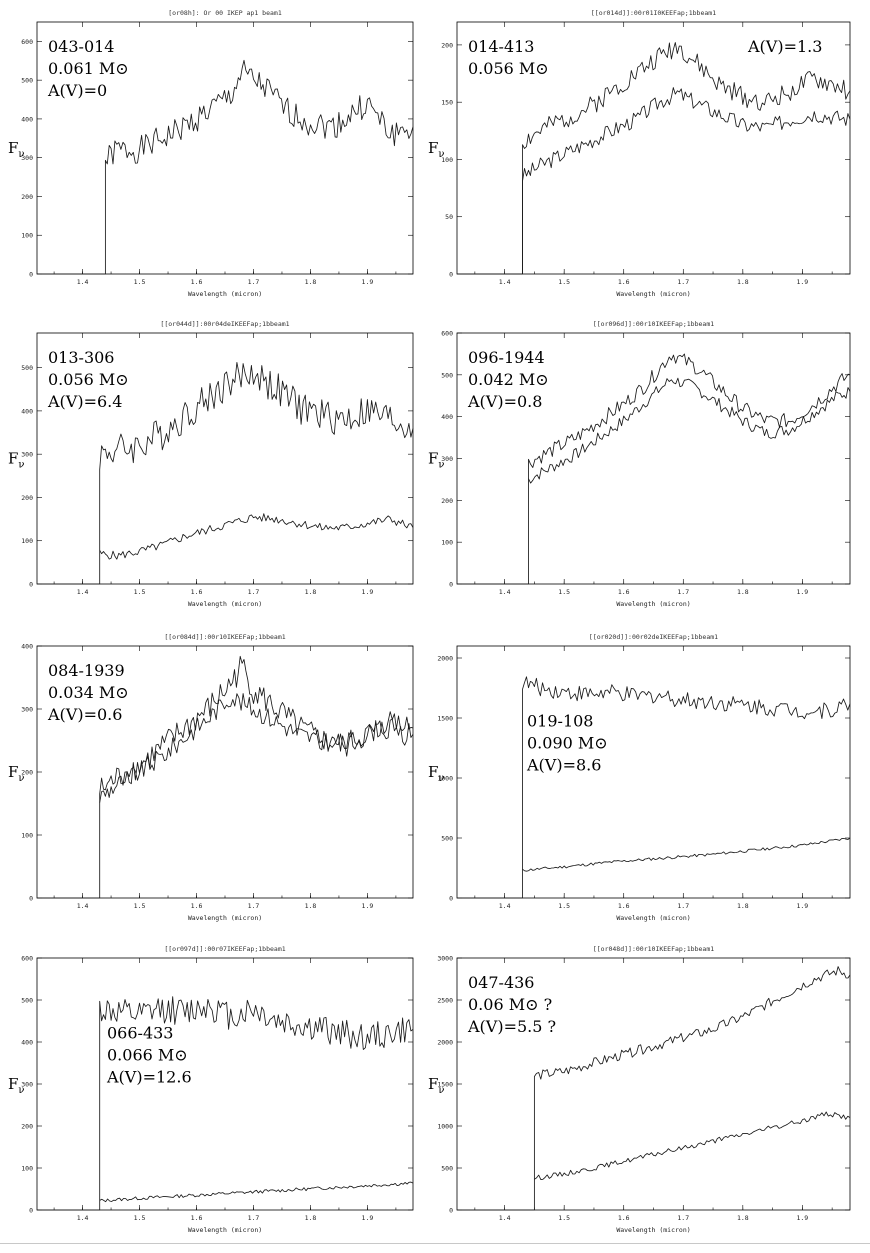  Describe the element at coordinates (784, 46) in the screenshot. I see `panel-annotation: A(V)=1.3` at that location.